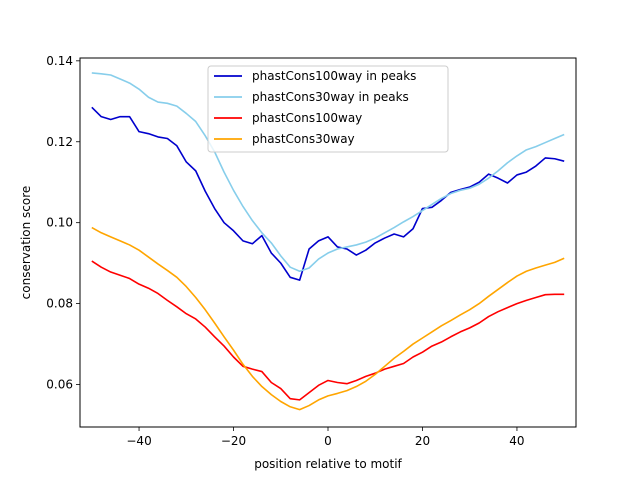 The height and width of the screenshot is (480, 640). I want to click on legend-box, so click(328, 109).